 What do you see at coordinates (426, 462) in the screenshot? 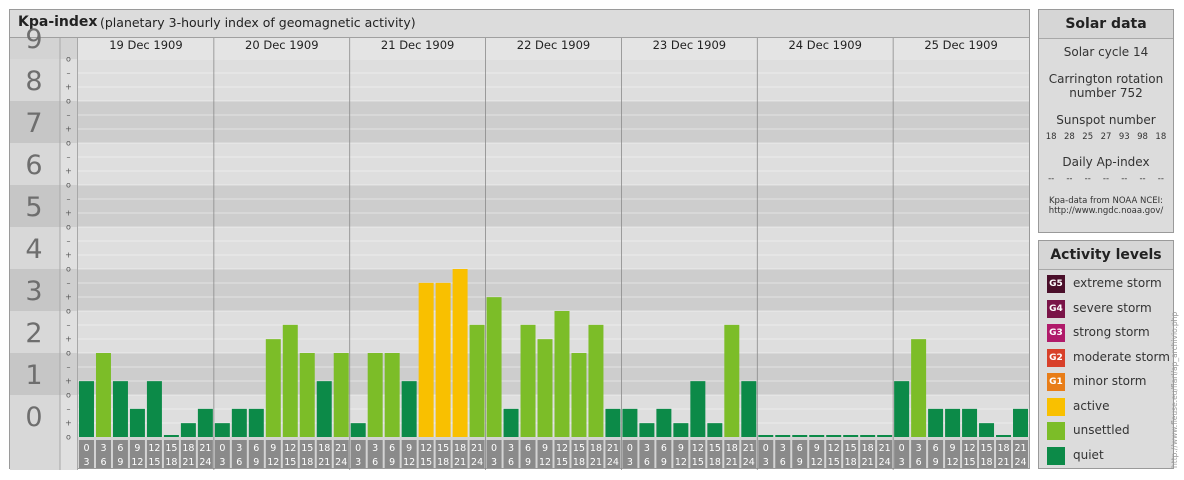
I see `hour-end-label: 15` at bounding box center [426, 462].